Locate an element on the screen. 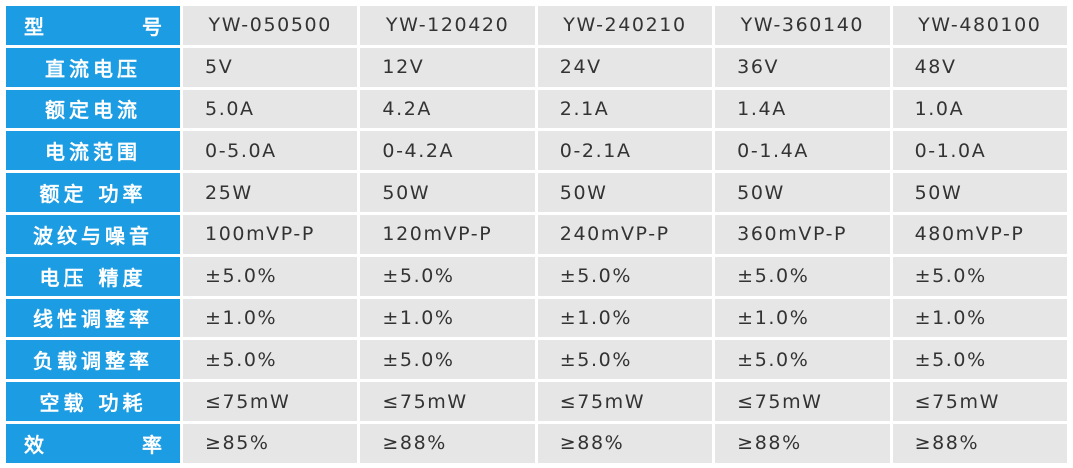 The height and width of the screenshot is (468, 1073). row-label-spread: 型号 is located at coordinates (93, 25).